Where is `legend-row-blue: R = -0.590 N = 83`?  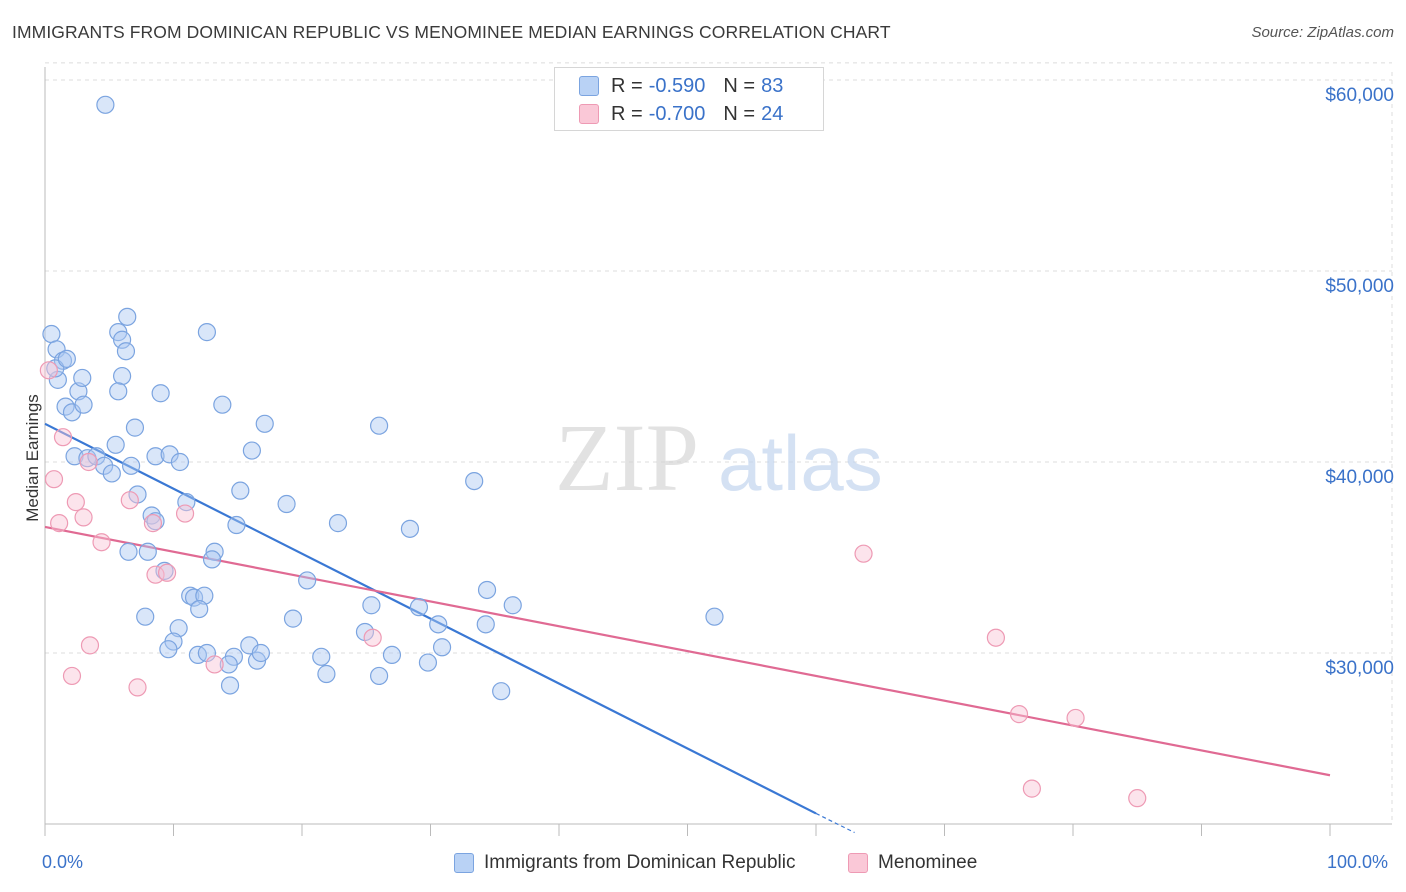
legend-row-blue: R = -0.590 N = 83 is located at coordinates (669, 86).